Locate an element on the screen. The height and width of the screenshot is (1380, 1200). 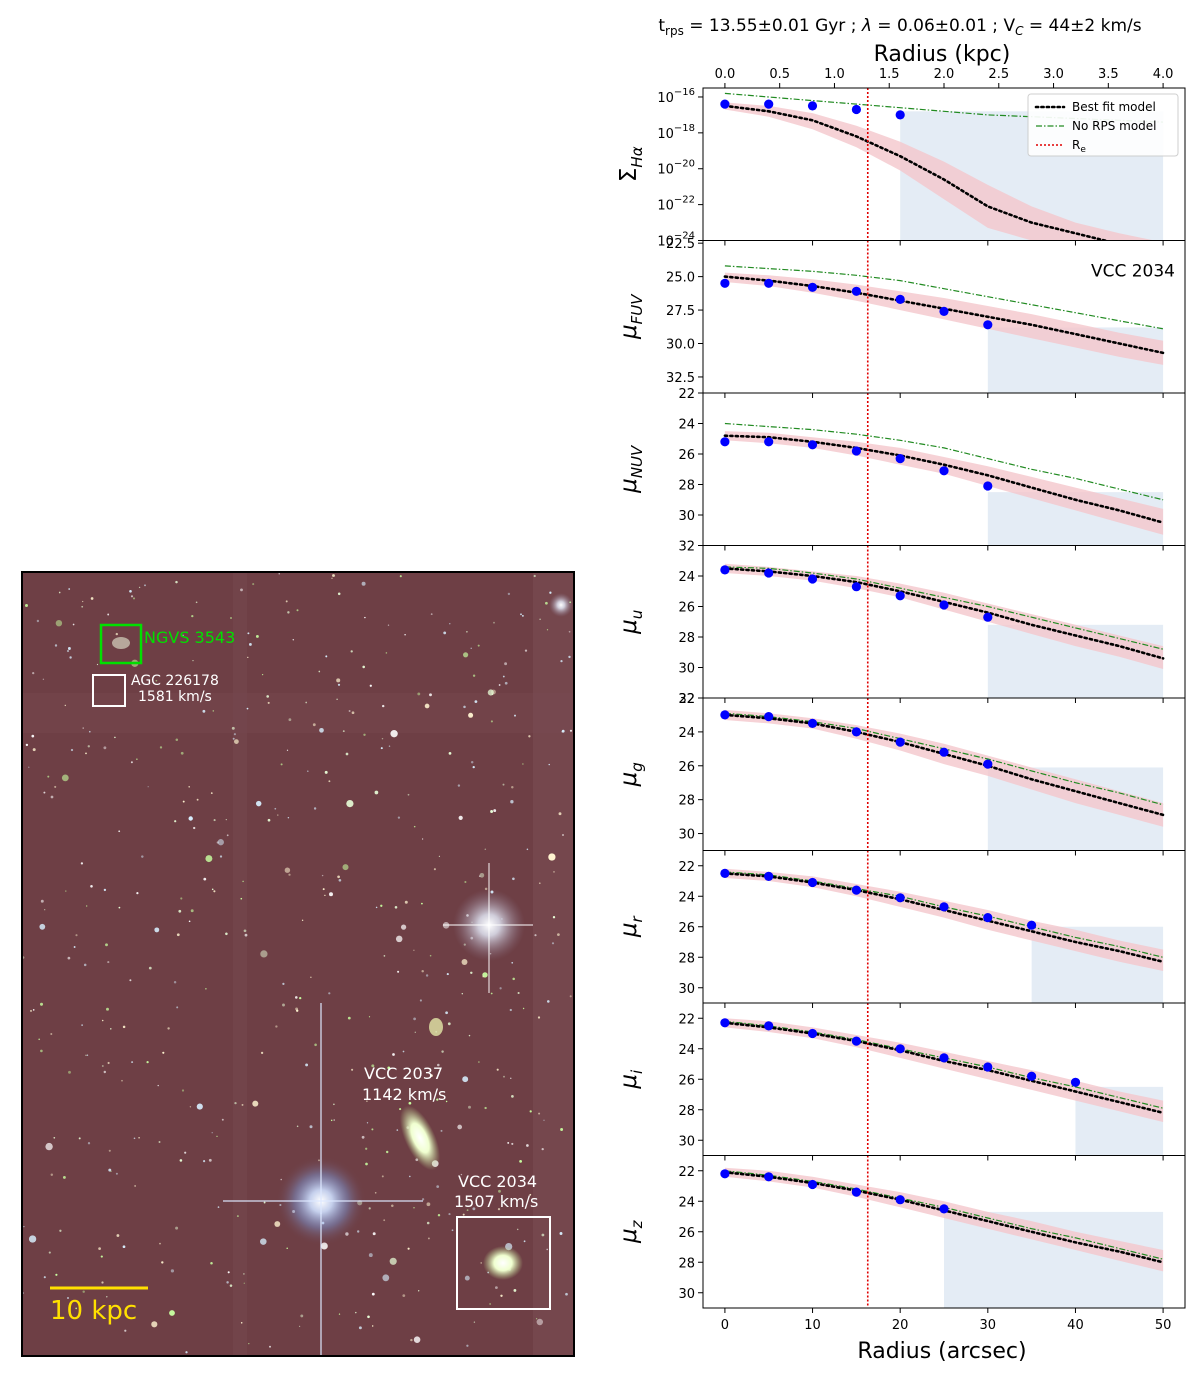
ylabel-ha: ΣHα is located at coordinates (631, 164).